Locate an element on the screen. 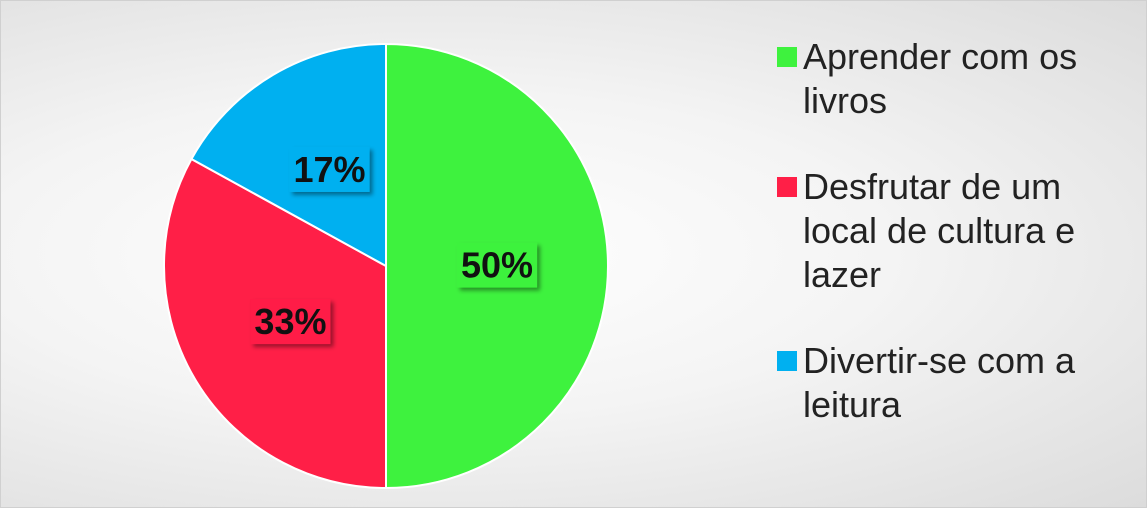  legend-label: Desfrutar de um local de cultura e lazer is located at coordinates (939, 230).